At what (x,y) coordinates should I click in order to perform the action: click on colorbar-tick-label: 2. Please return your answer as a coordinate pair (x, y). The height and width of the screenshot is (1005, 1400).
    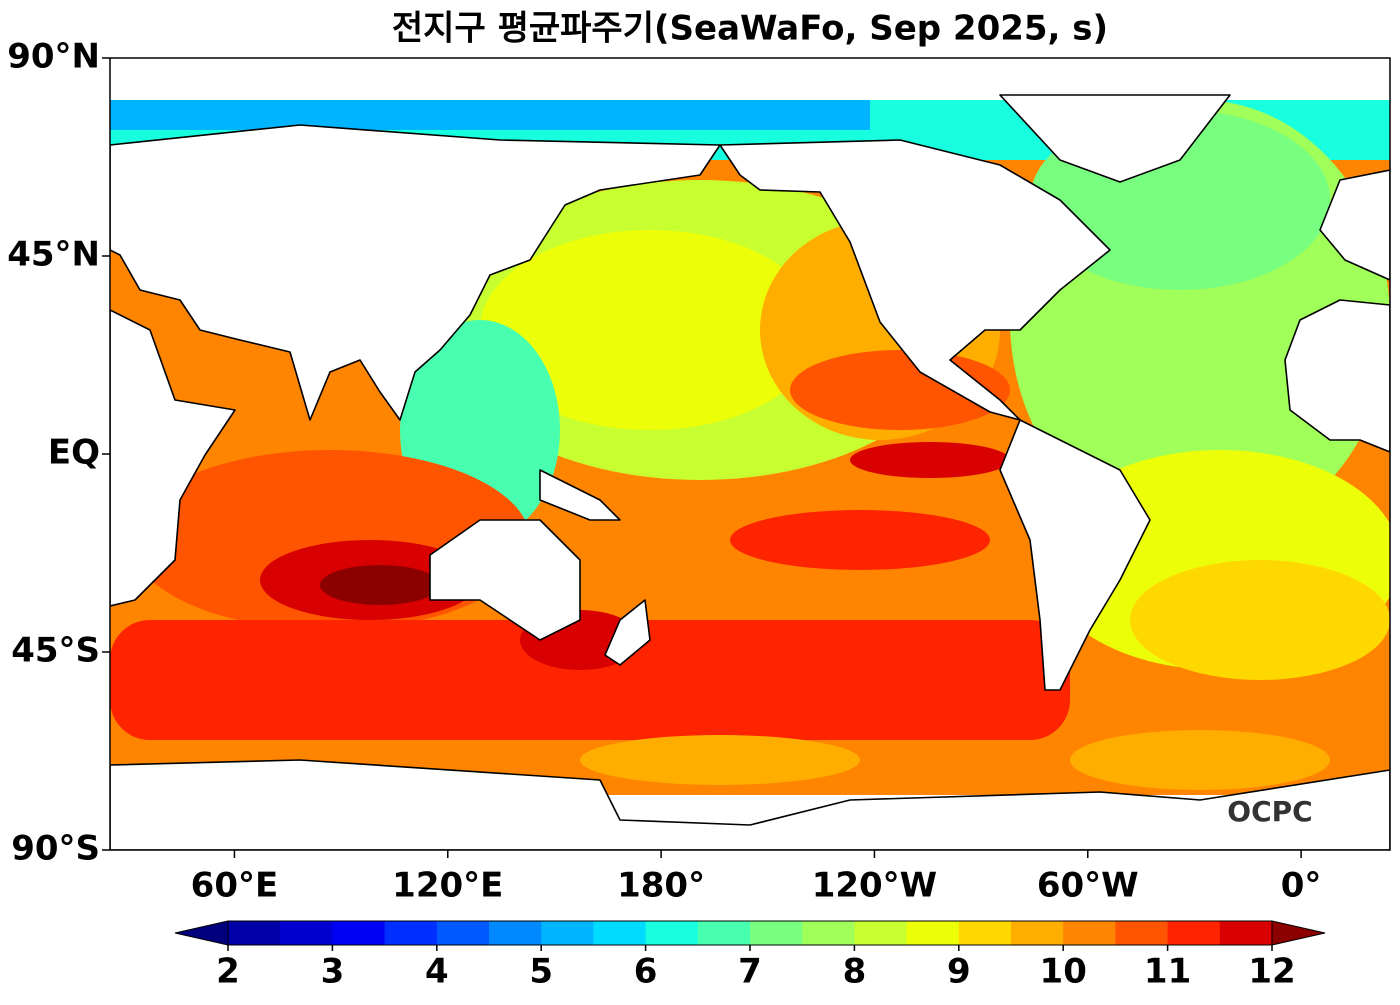
    Looking at the image, I should click on (228, 972).